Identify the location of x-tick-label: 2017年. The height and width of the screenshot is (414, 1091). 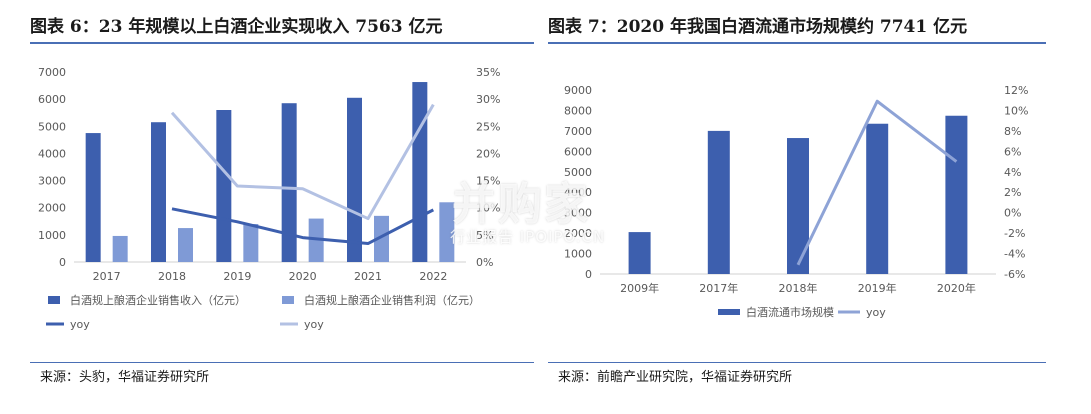
(718, 288).